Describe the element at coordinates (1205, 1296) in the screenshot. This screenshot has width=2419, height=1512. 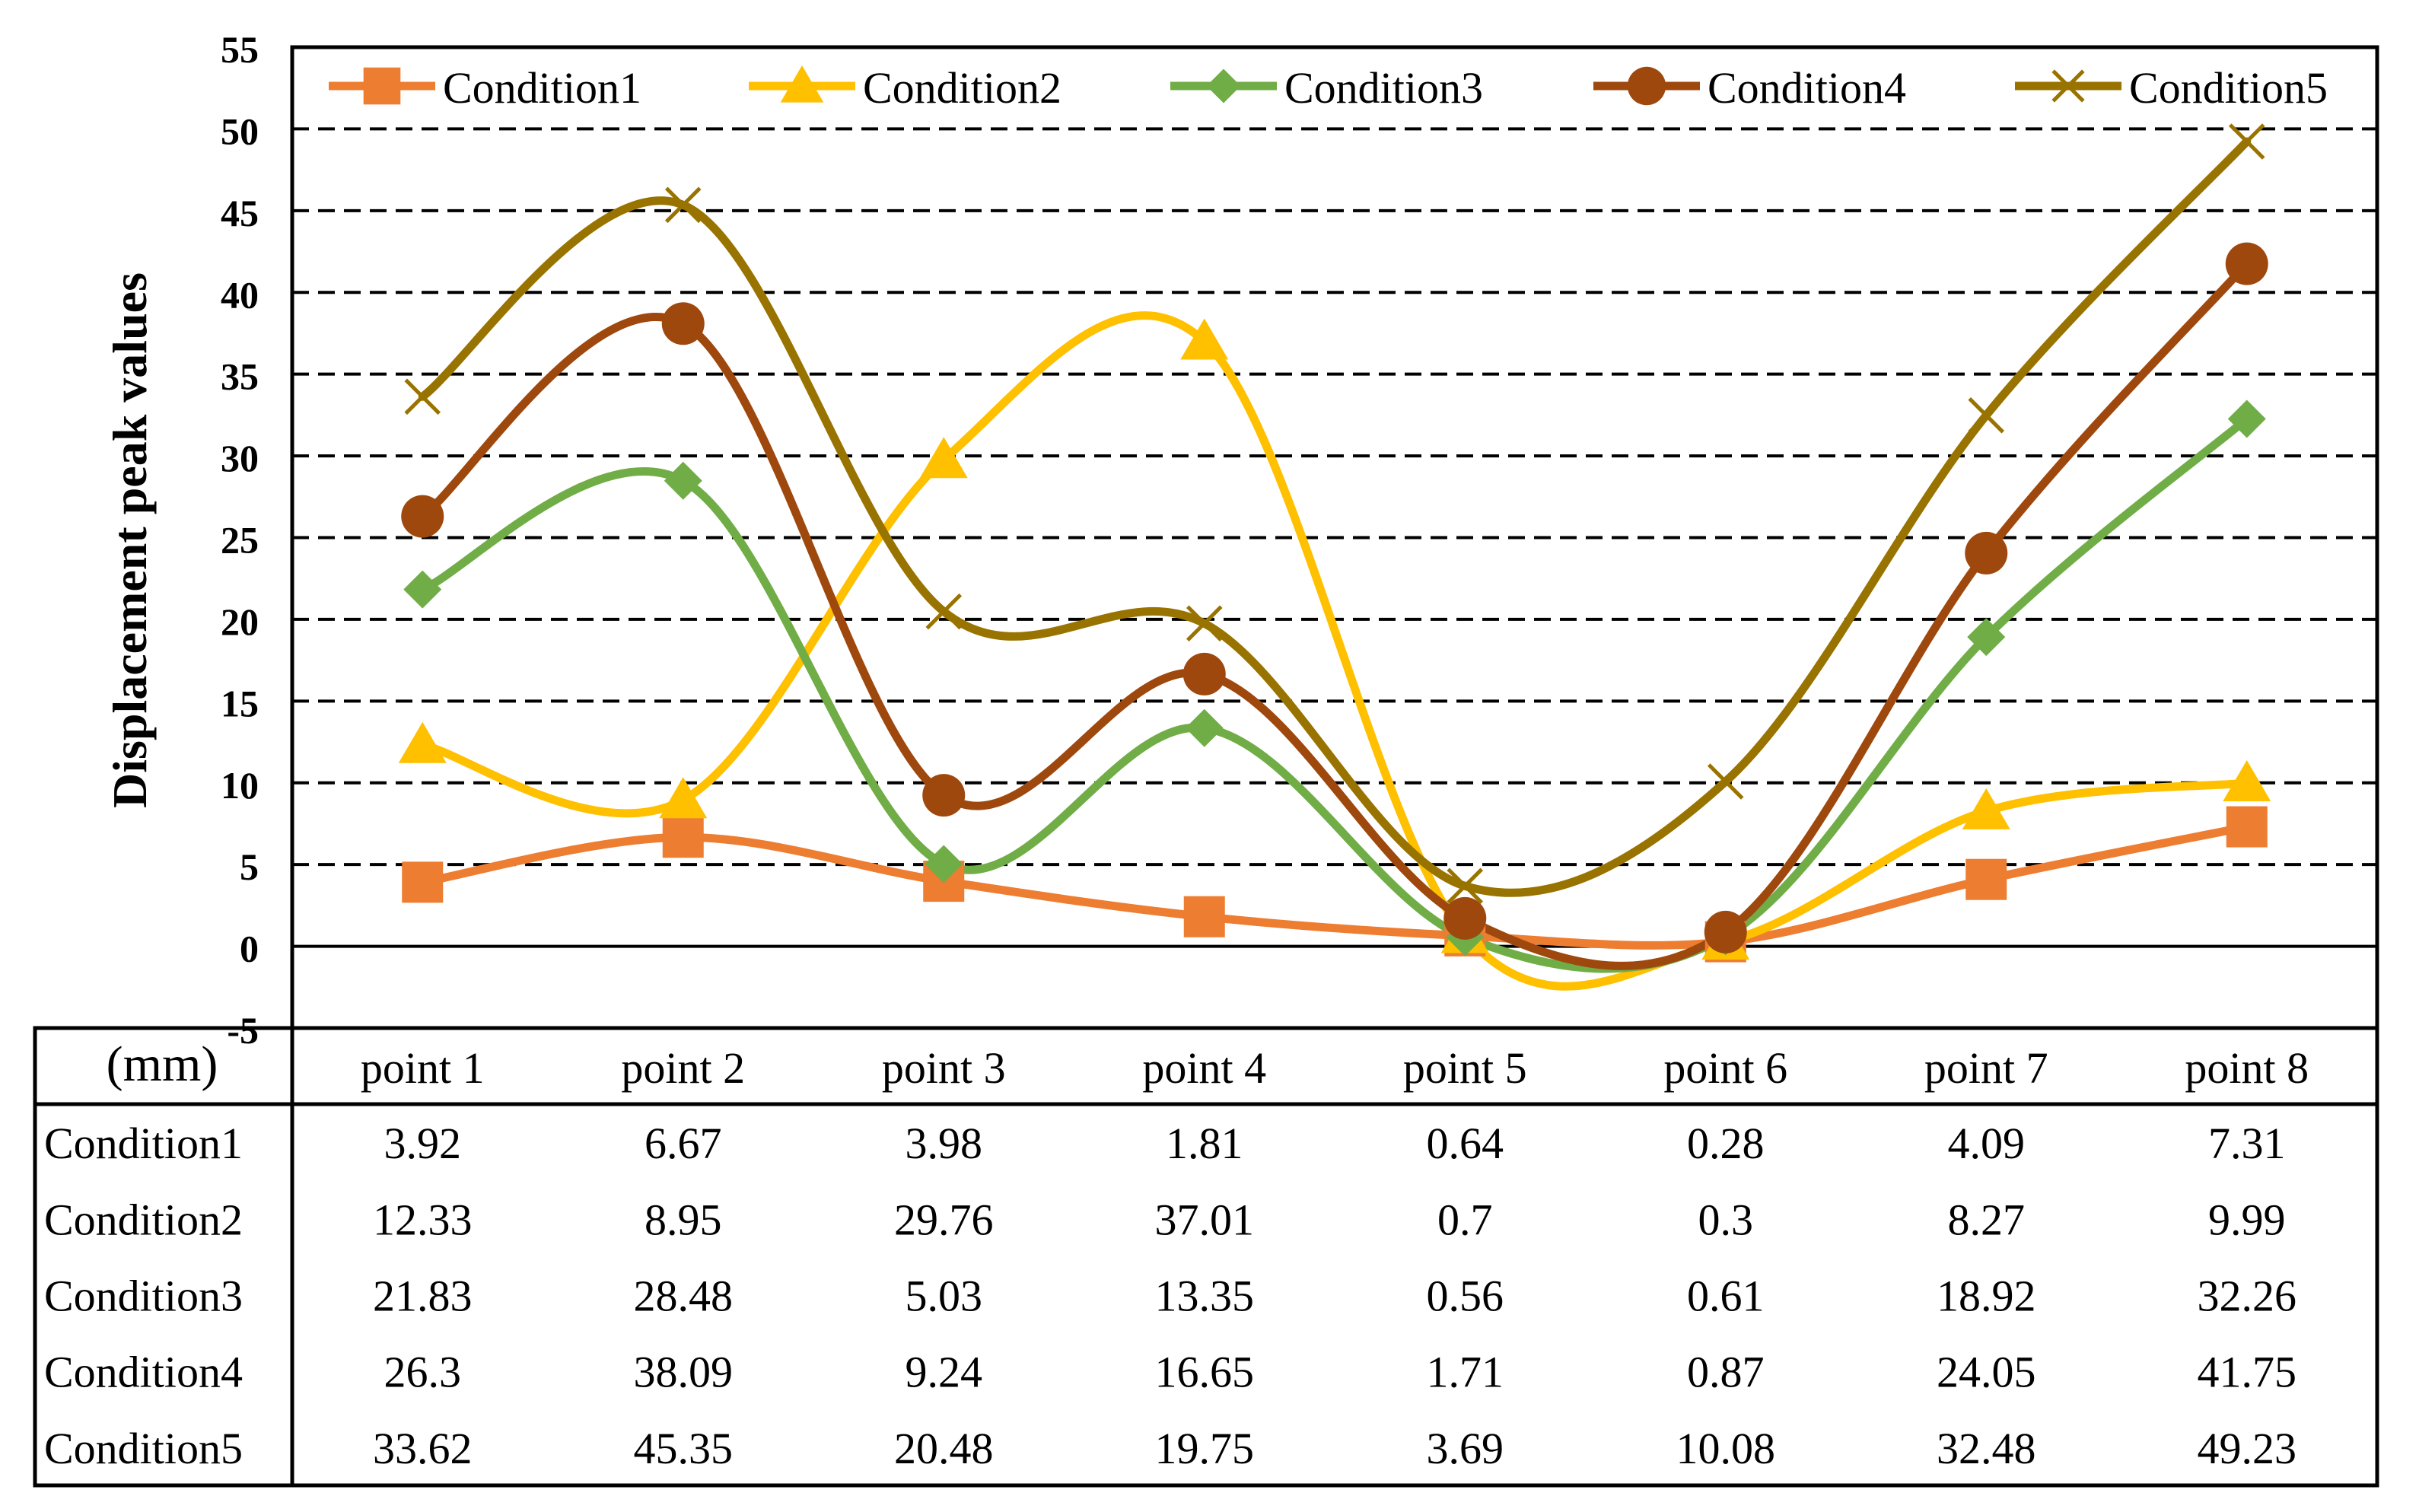
I see `table-cell: 13.35` at that location.